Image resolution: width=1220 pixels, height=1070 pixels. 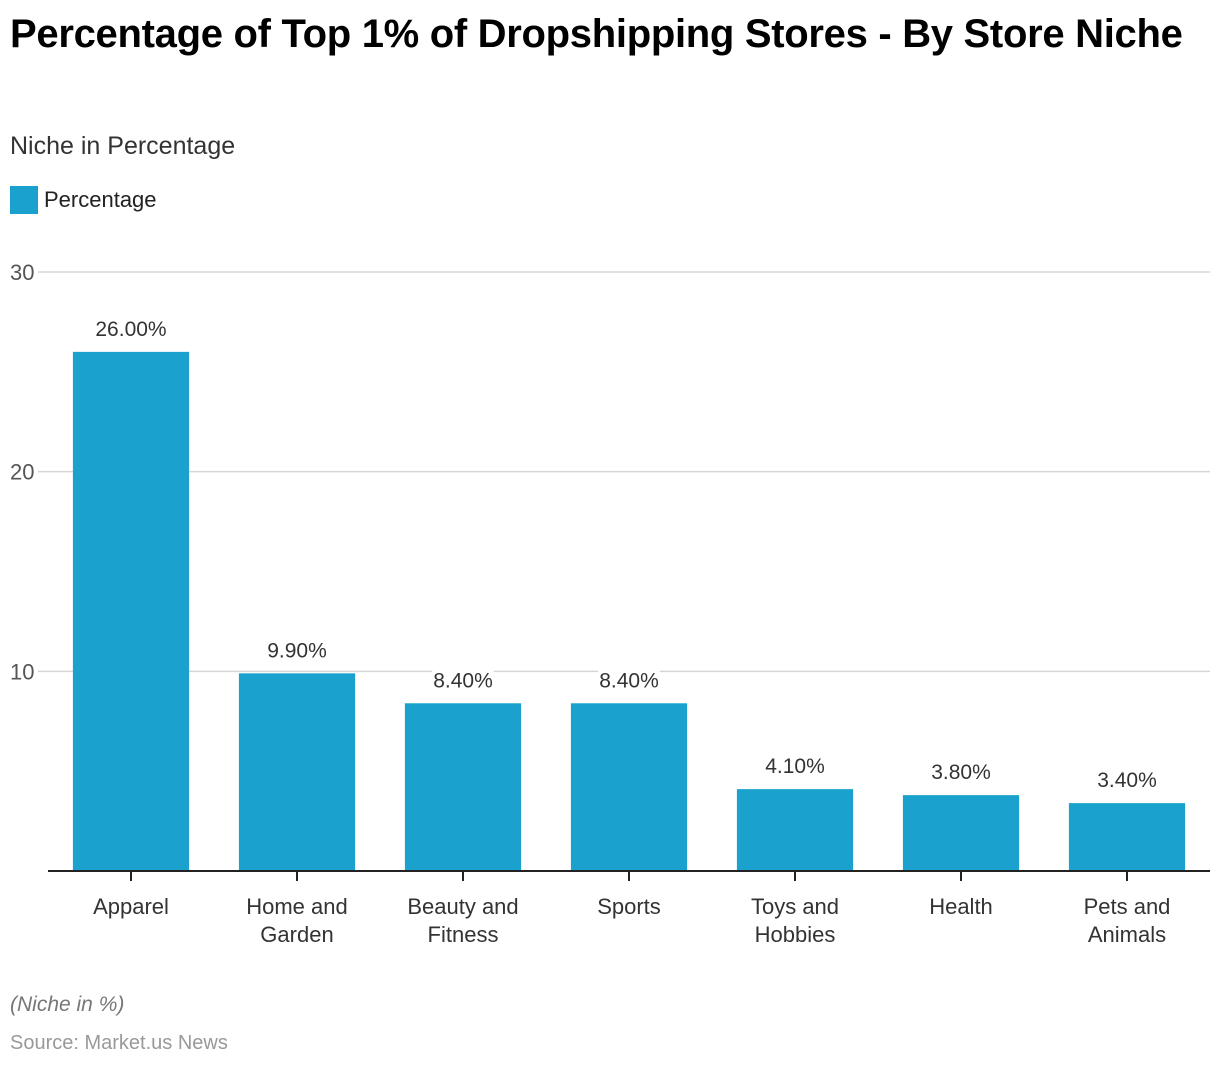 I want to click on data-label-2: 8.40%, so click(x=463, y=680).